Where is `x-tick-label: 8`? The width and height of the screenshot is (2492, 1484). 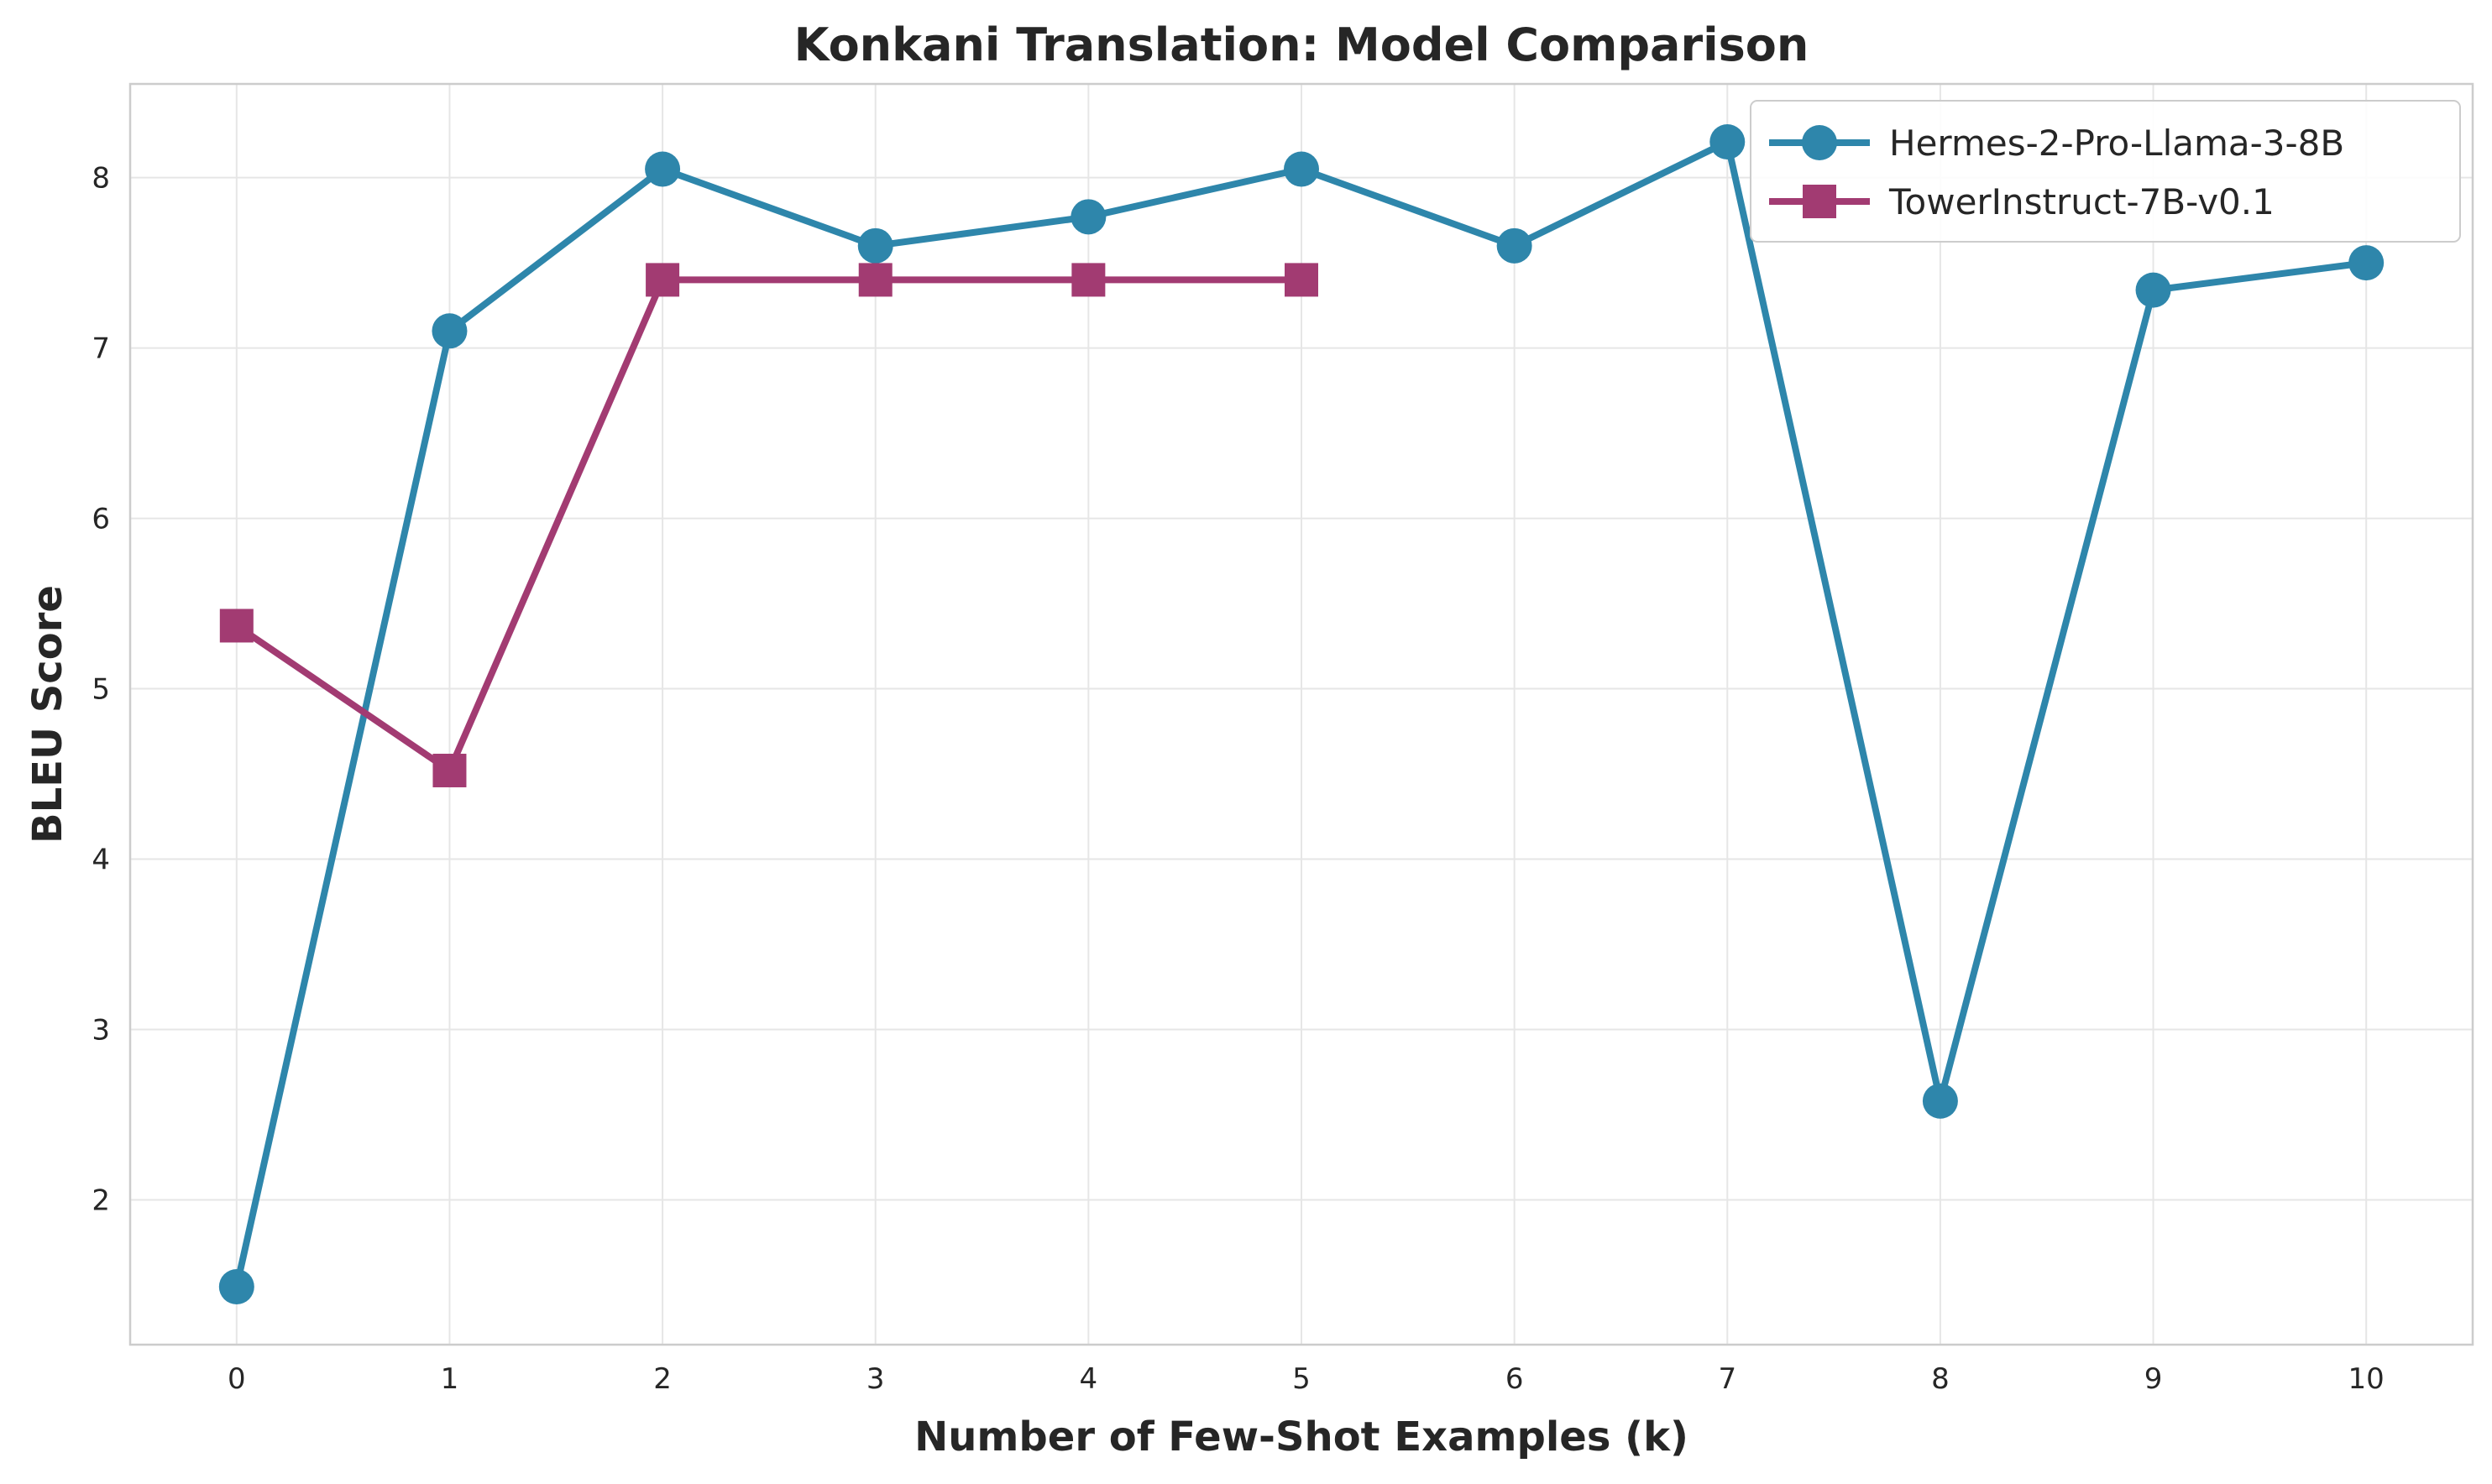 x-tick-label: 8 is located at coordinates (1940, 1379).